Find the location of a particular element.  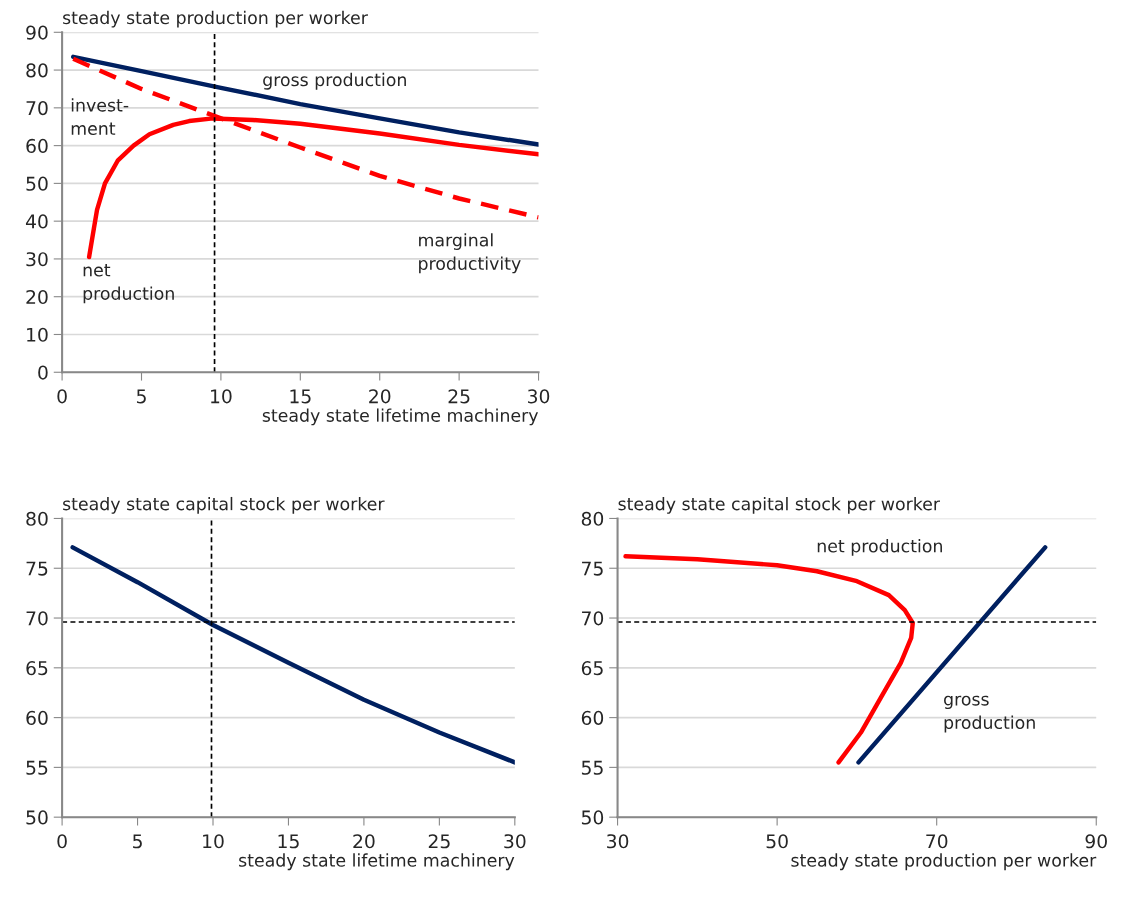

series-label: marginal productivity is located at coordinates (470, 253).